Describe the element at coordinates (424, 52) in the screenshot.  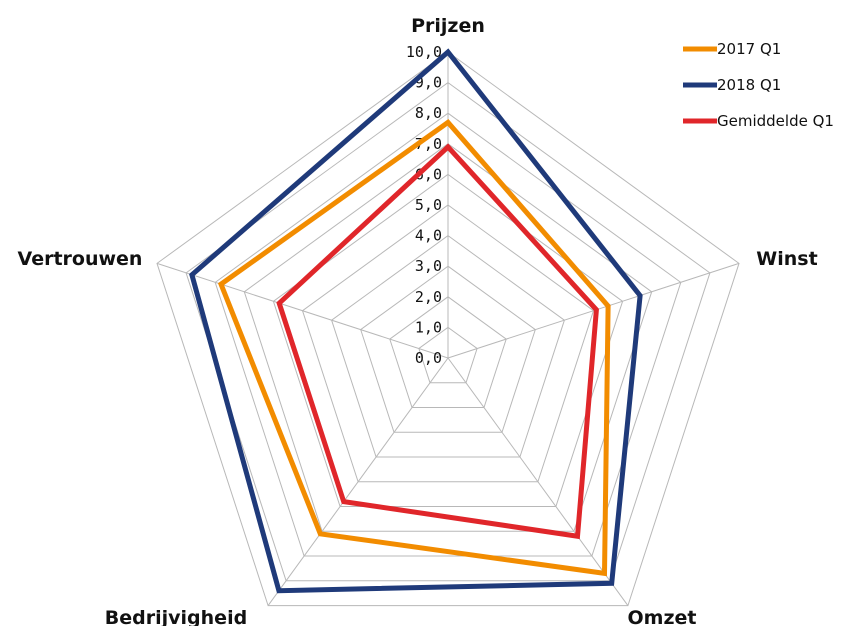
I see `tick-label: 10,0` at that location.